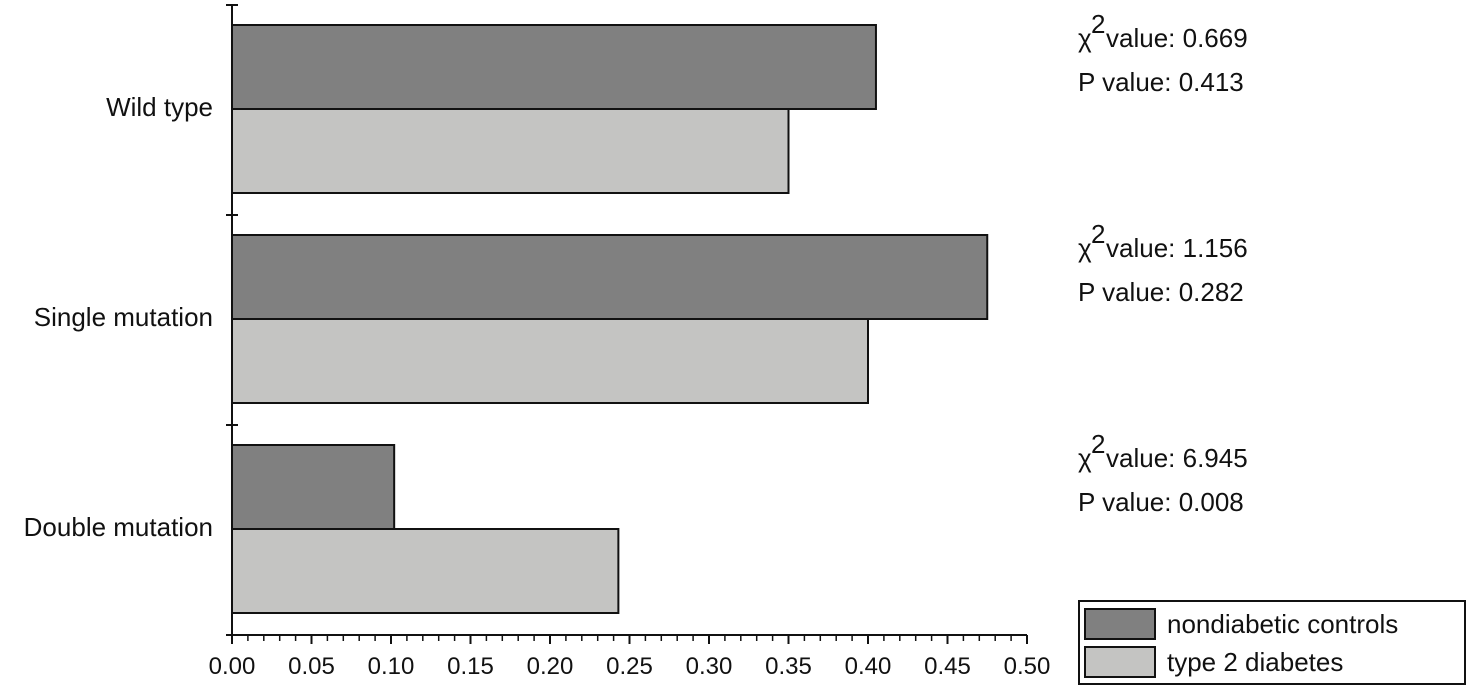 The height and width of the screenshot is (693, 1472). Describe the element at coordinates (1161, 292) in the screenshot. I see `p-value: P value: 0.282` at that location.